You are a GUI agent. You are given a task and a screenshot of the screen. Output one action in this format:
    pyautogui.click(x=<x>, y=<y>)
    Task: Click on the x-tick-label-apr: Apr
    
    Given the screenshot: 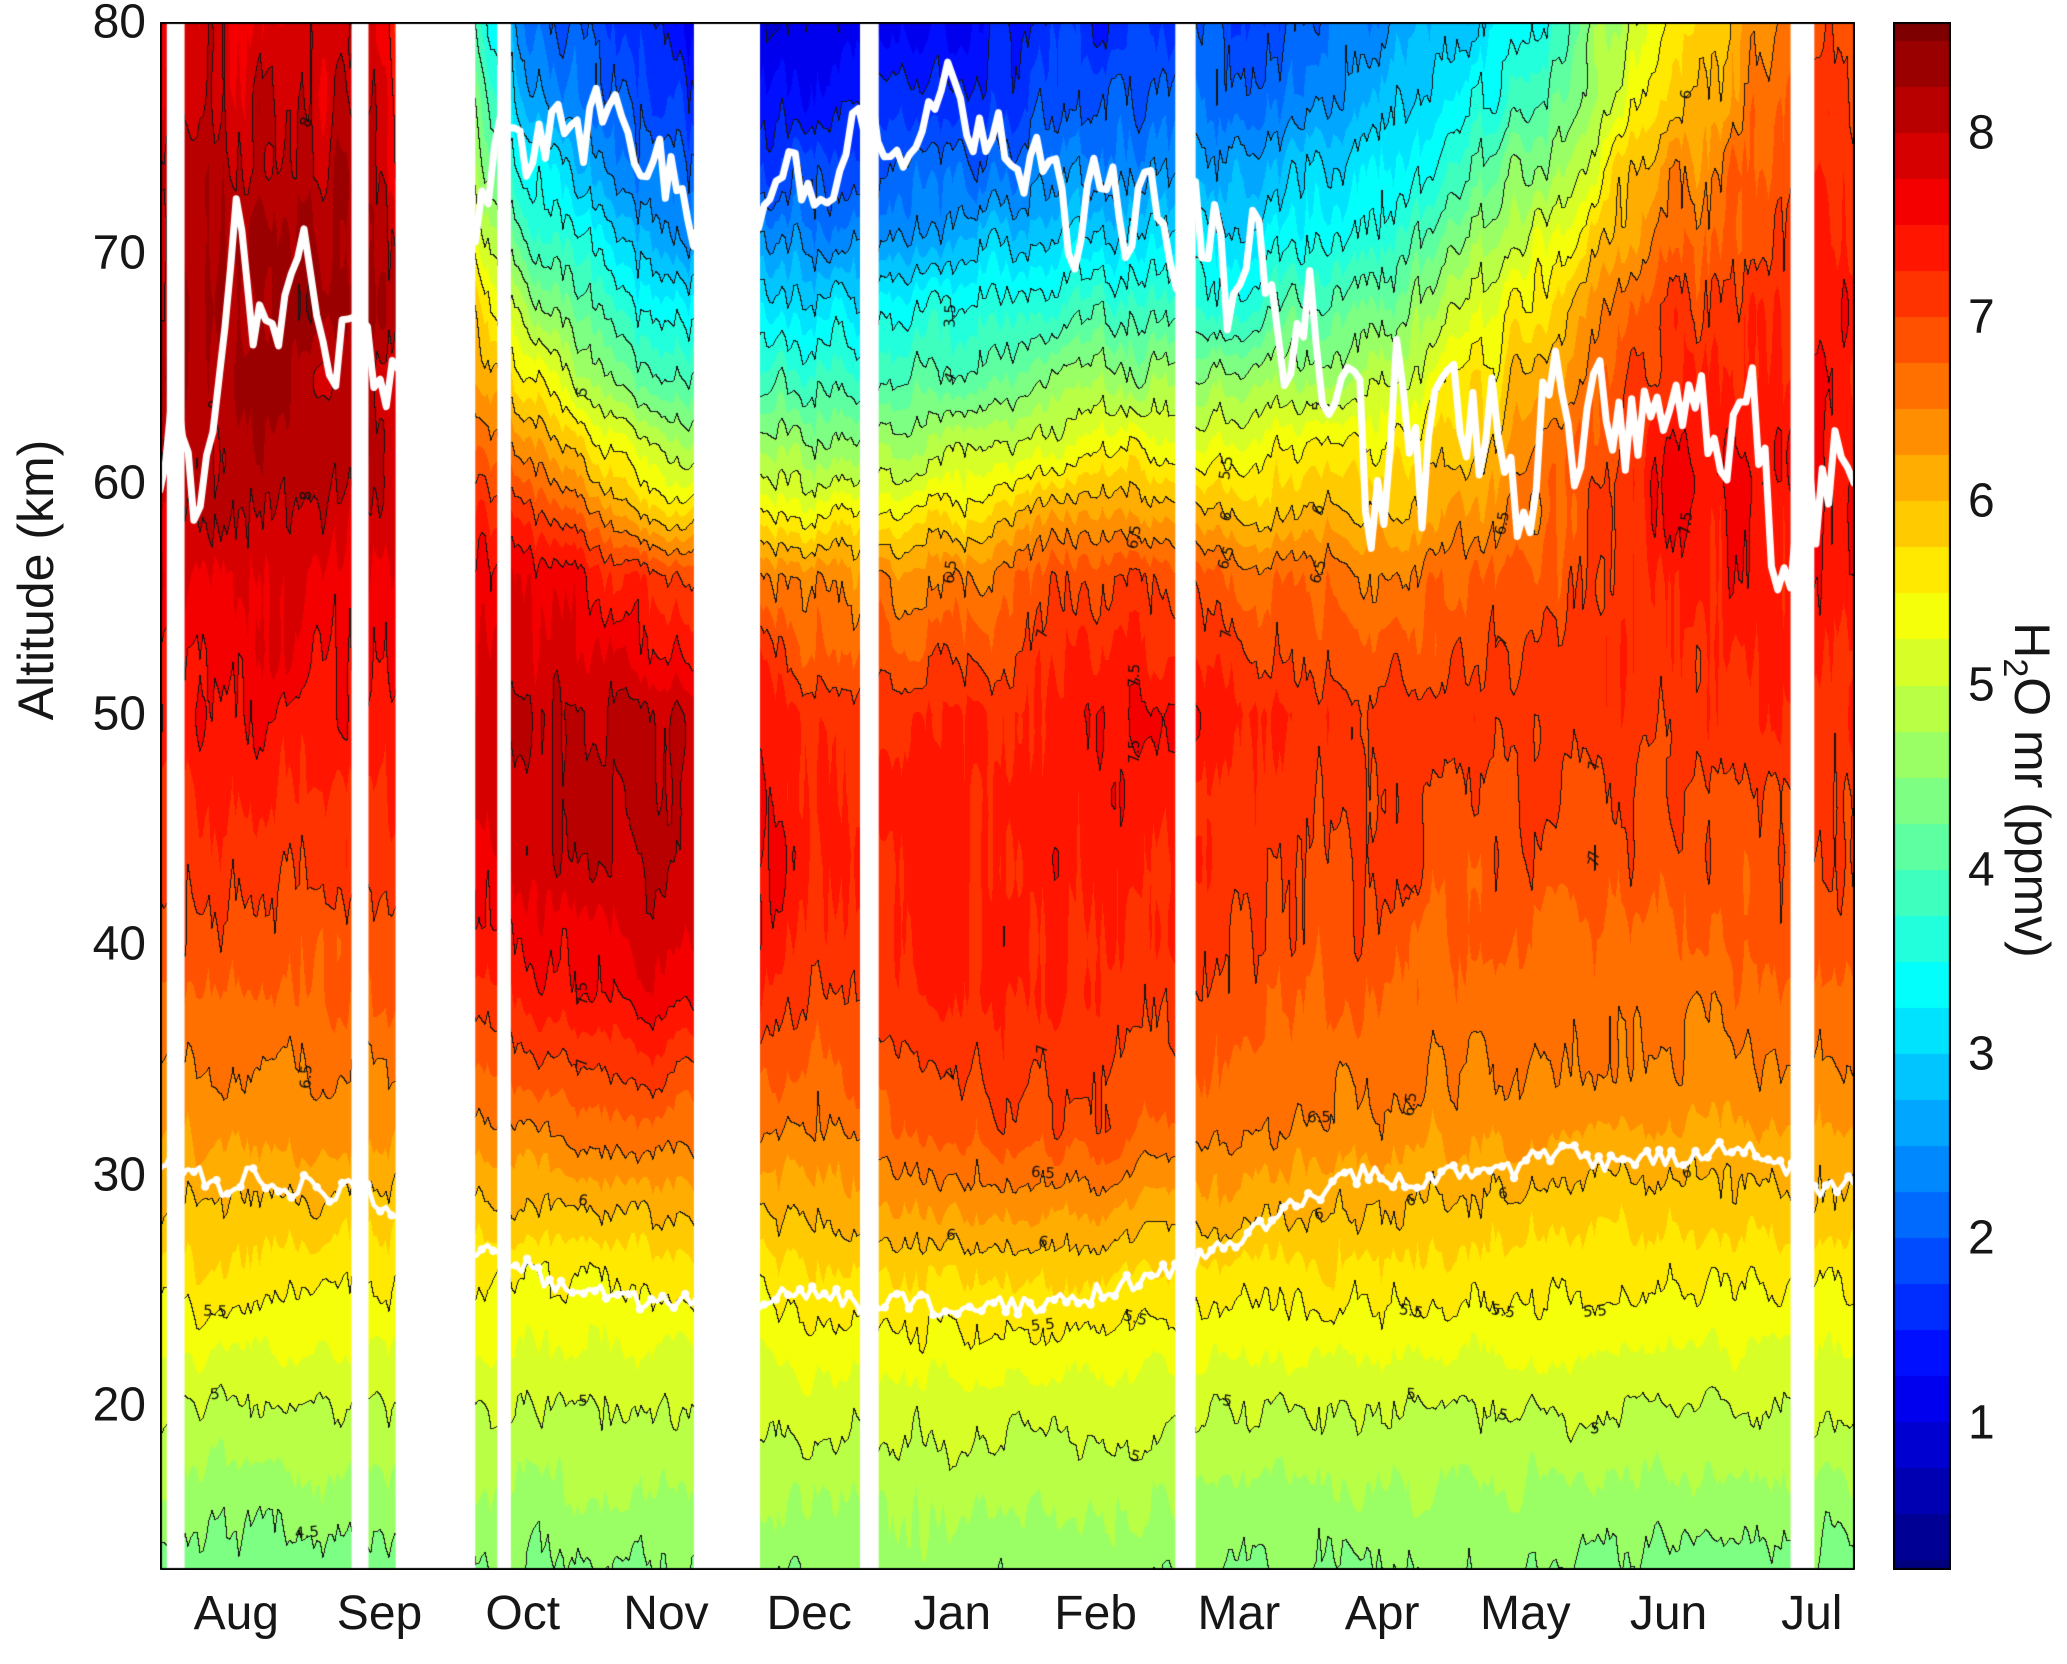 What is the action you would take?
    pyautogui.click(x=1382, y=1613)
    